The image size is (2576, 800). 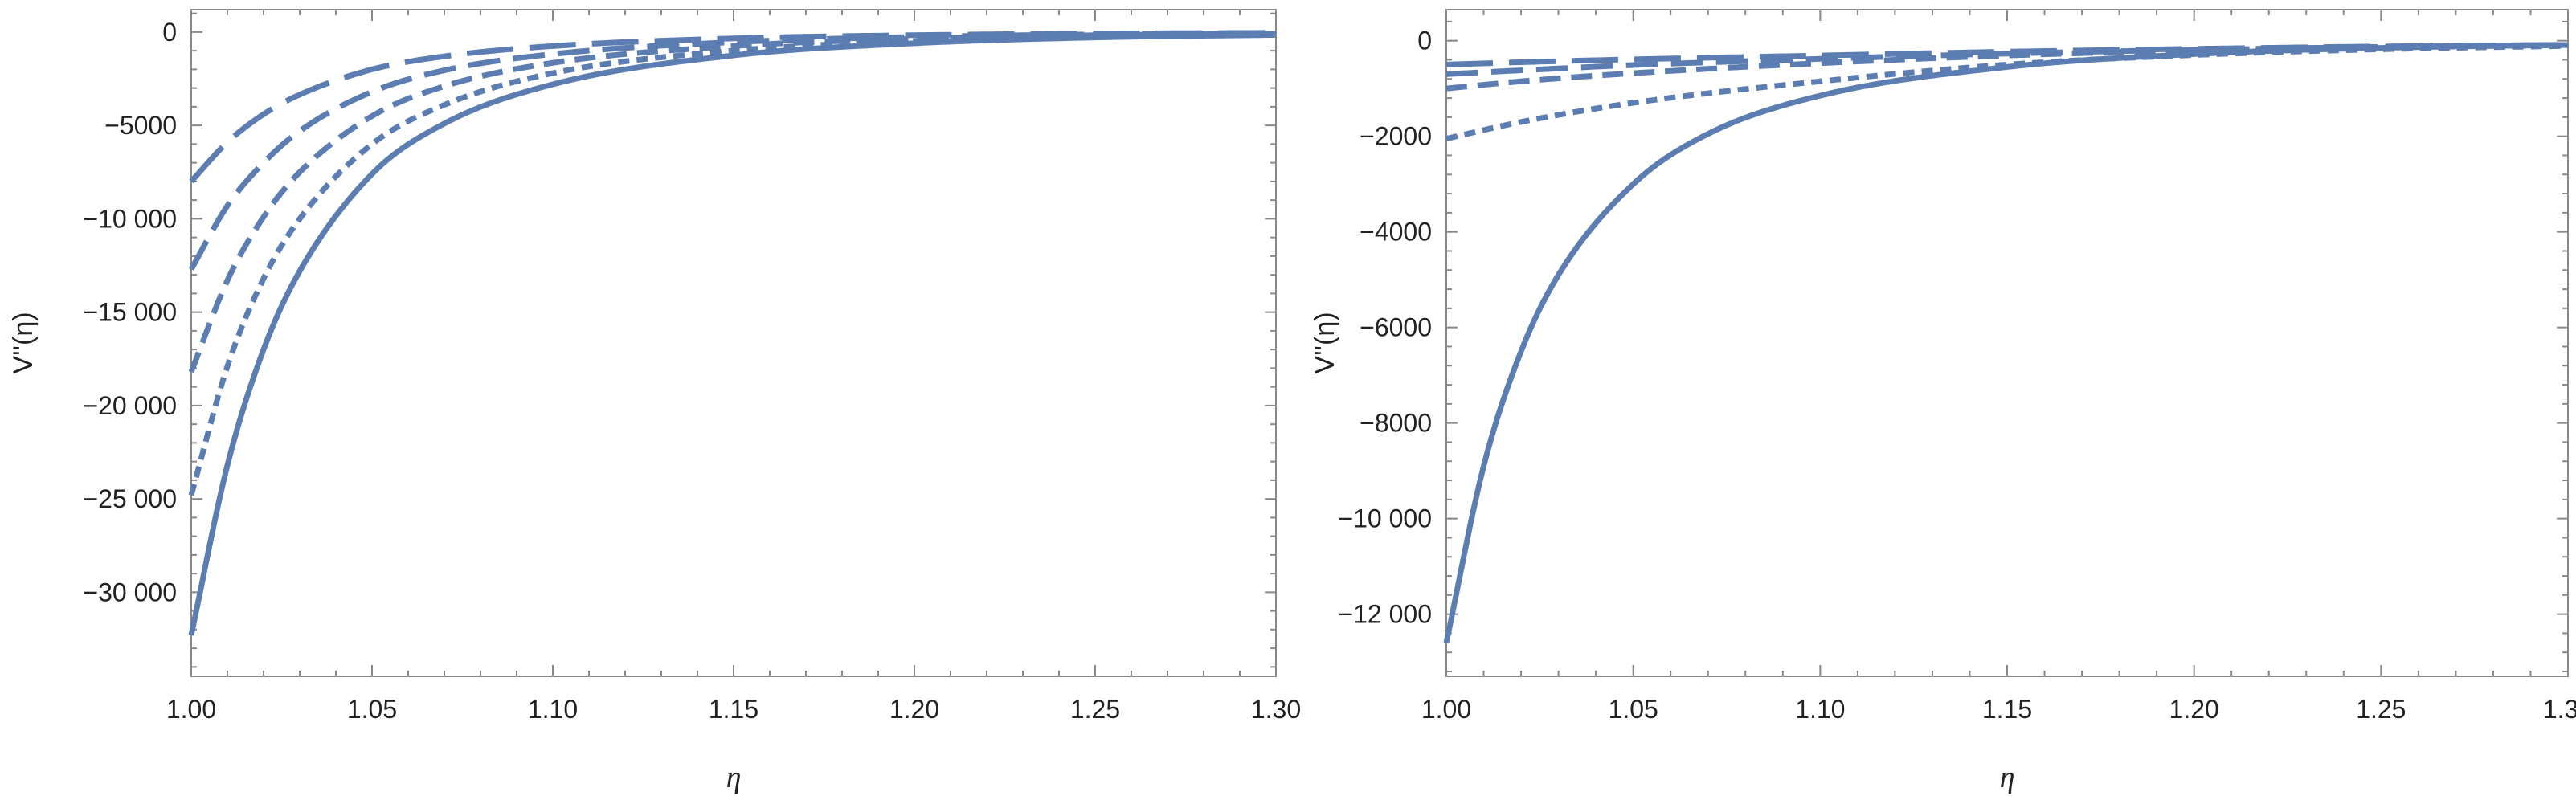 I want to click on y-tick-label: −8000, so click(x=1396, y=424).